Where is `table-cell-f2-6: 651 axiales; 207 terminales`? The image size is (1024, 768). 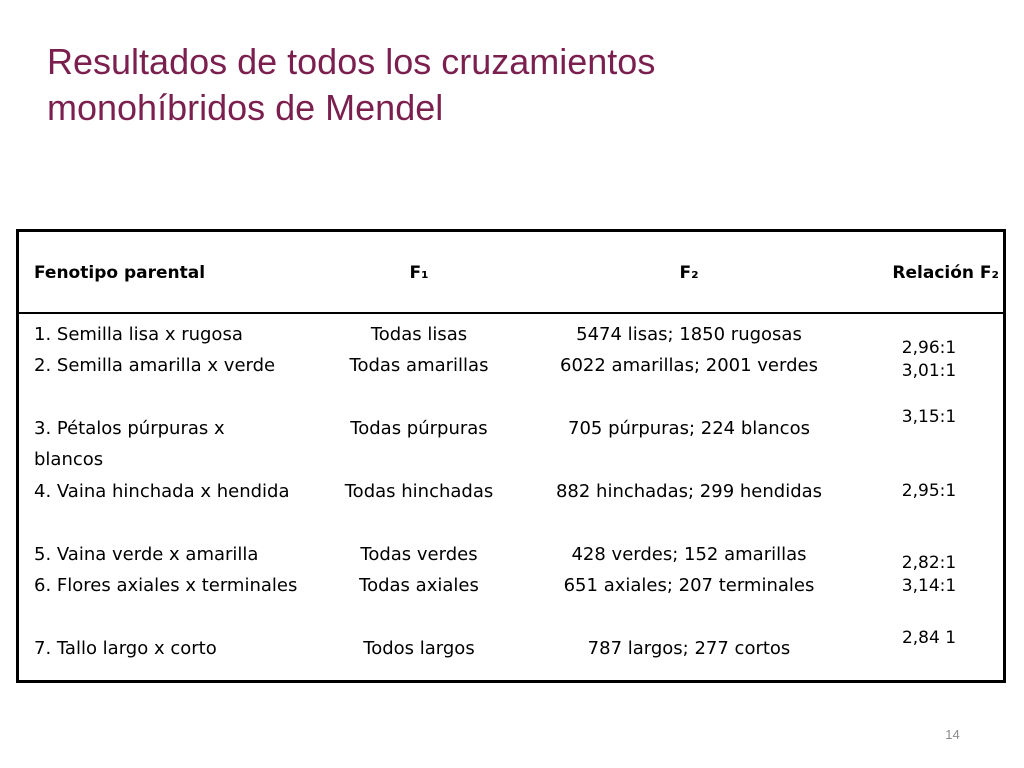
table-cell-f2-6: 651 axiales; 207 terminales is located at coordinates (689, 585).